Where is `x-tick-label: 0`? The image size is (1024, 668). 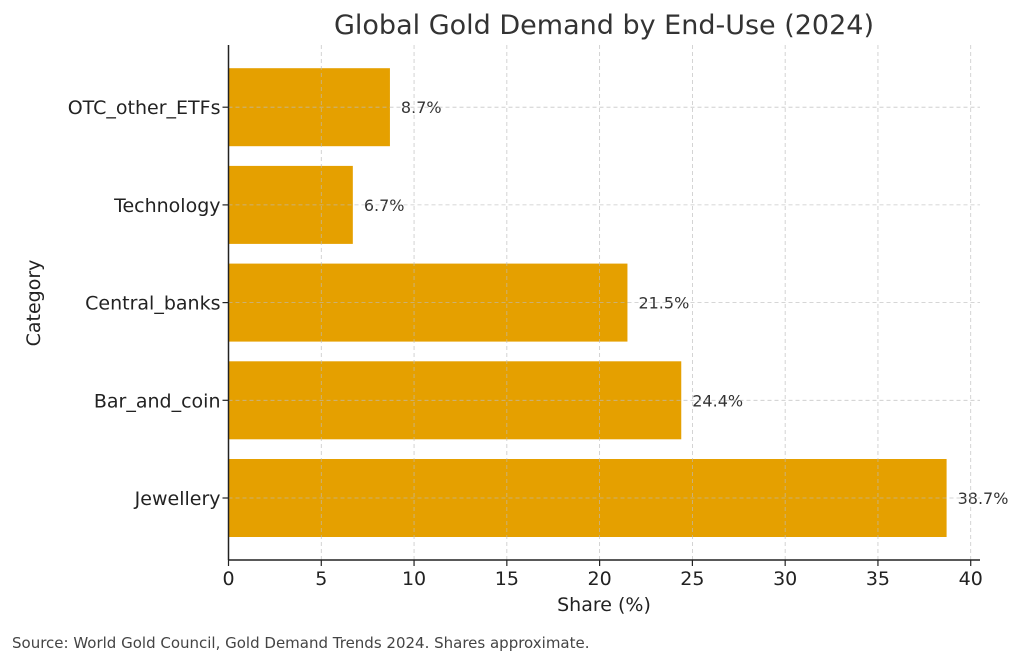
x-tick-label: 0 is located at coordinates (228, 579).